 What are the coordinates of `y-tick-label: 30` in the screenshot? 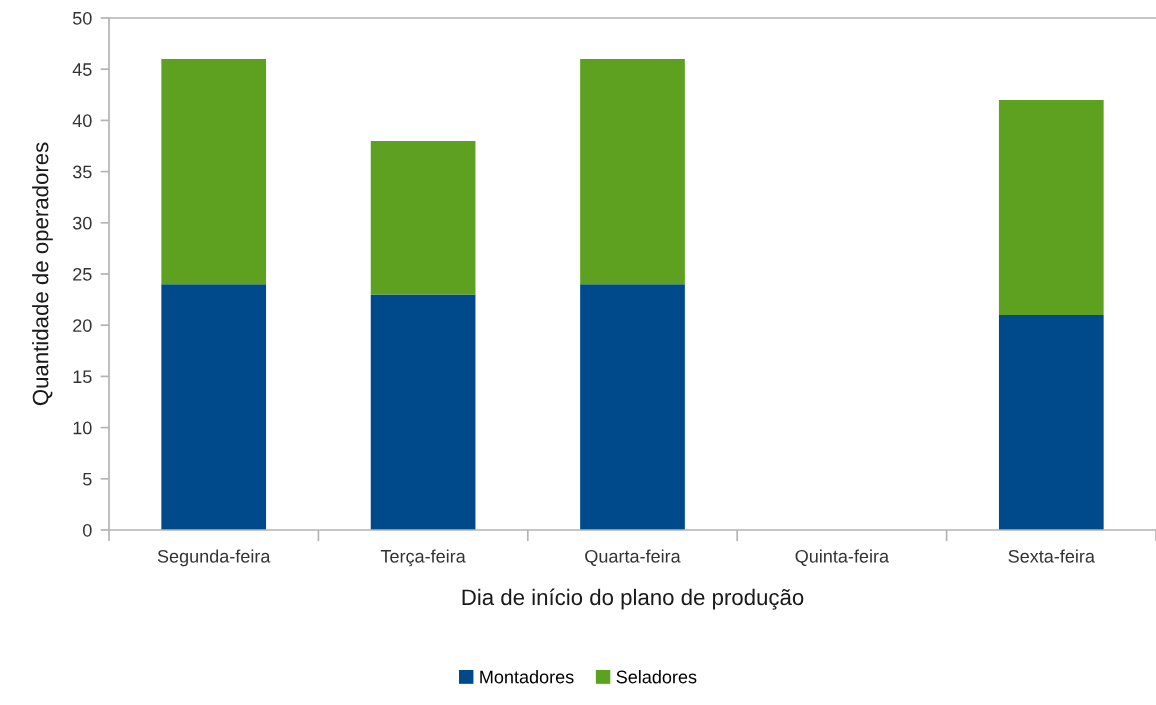 It's located at (82, 223).